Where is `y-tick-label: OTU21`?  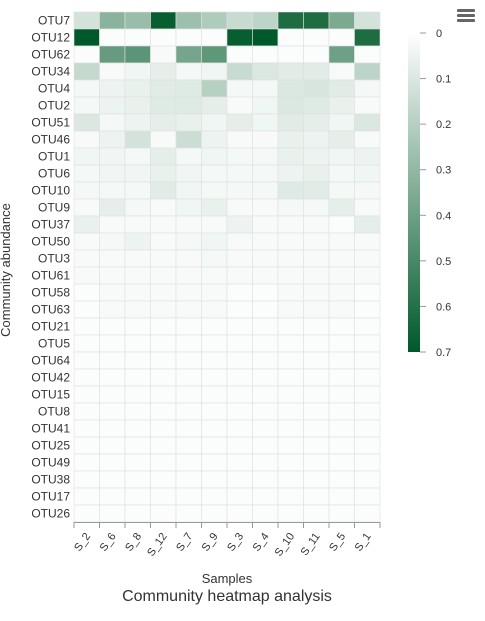 y-tick-label: OTU21 is located at coordinates (50, 327).